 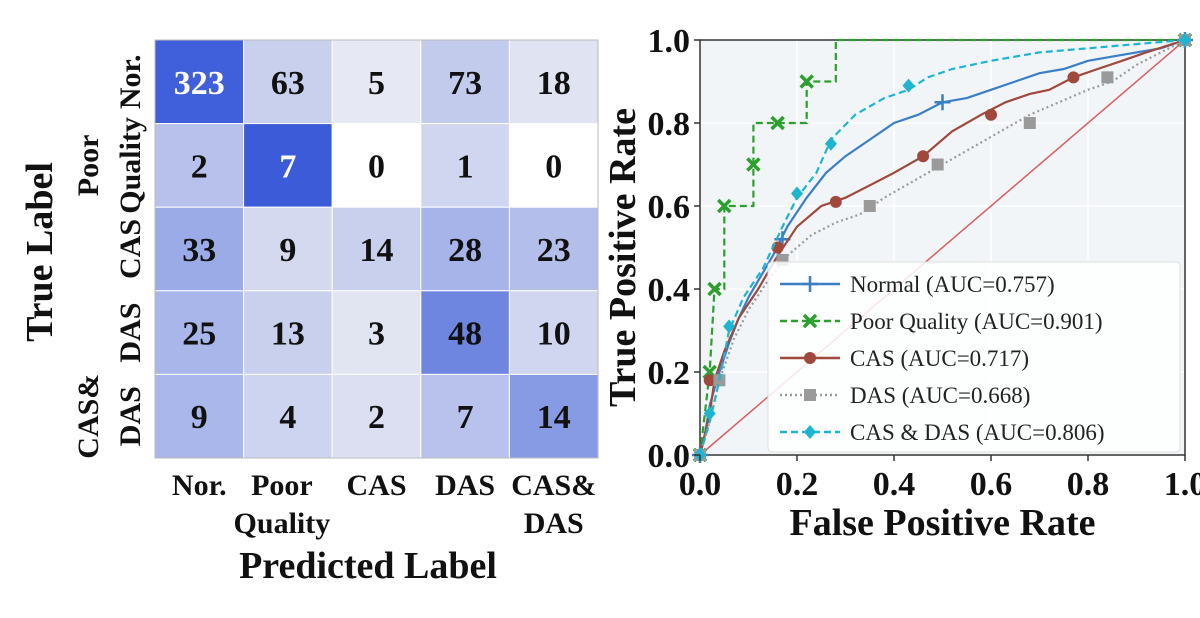 I want to click on cm-cell-value: 48, so click(x=465, y=334).